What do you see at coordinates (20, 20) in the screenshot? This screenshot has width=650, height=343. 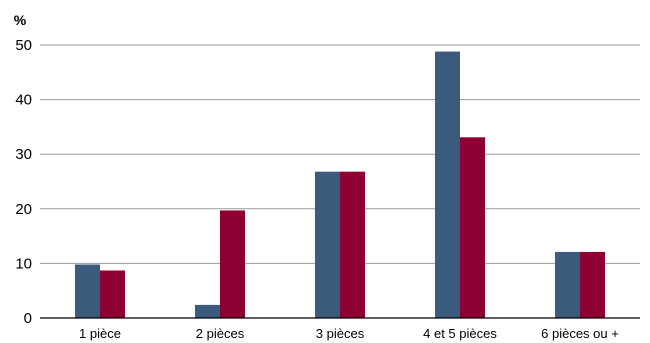 I see `y-axis-unit-label: %` at bounding box center [20, 20].